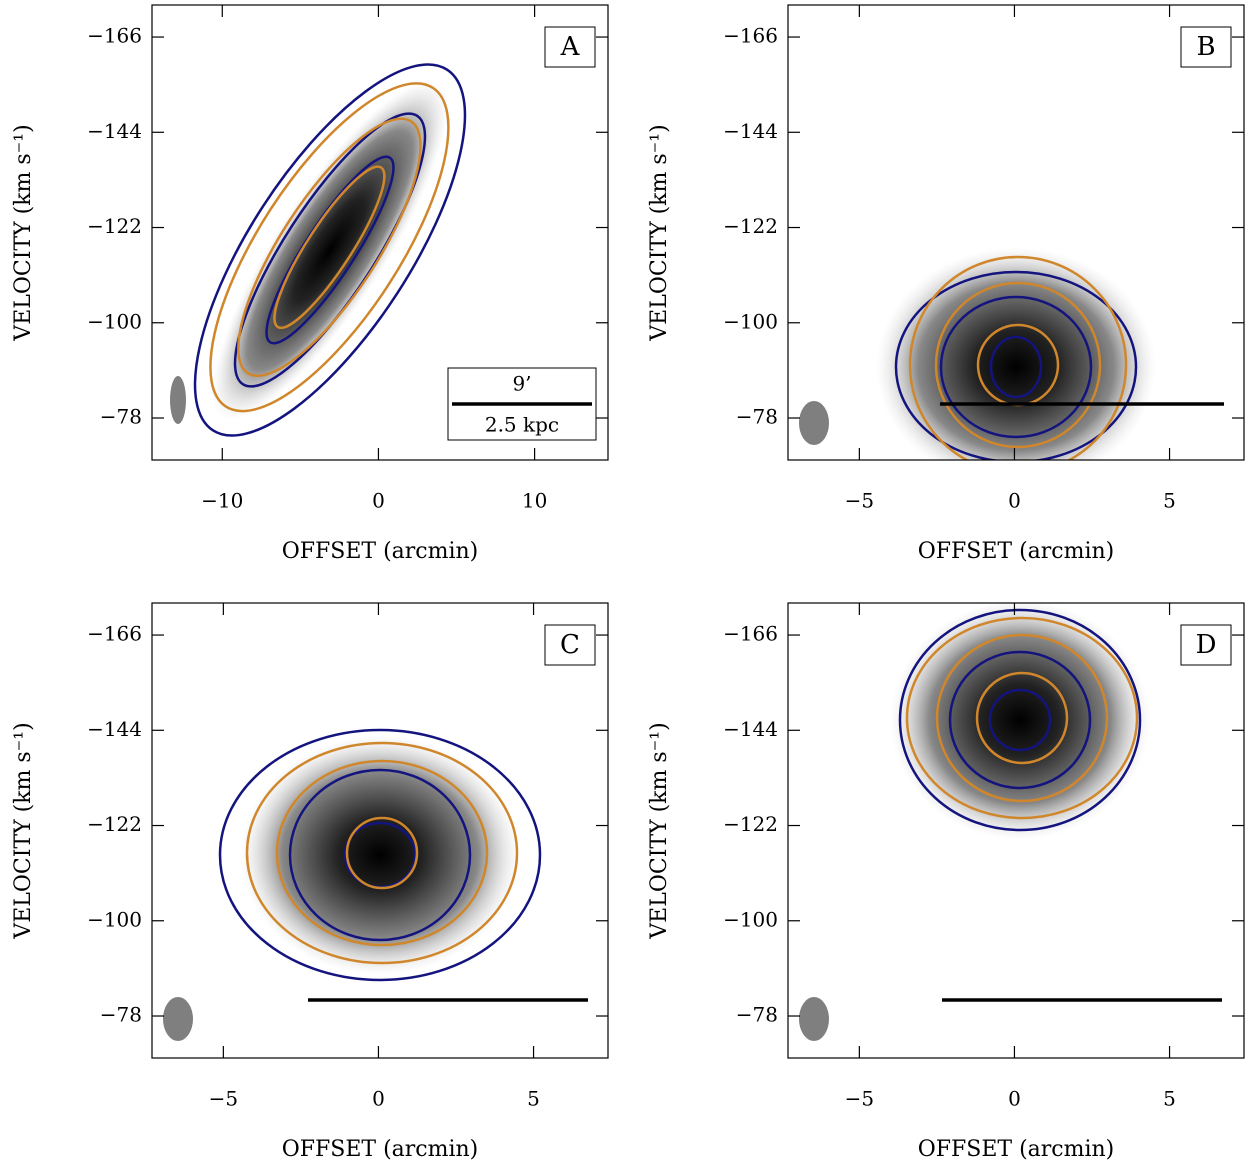 The height and width of the screenshot is (1164, 1250). I want to click on panel-label: C, so click(570, 645).